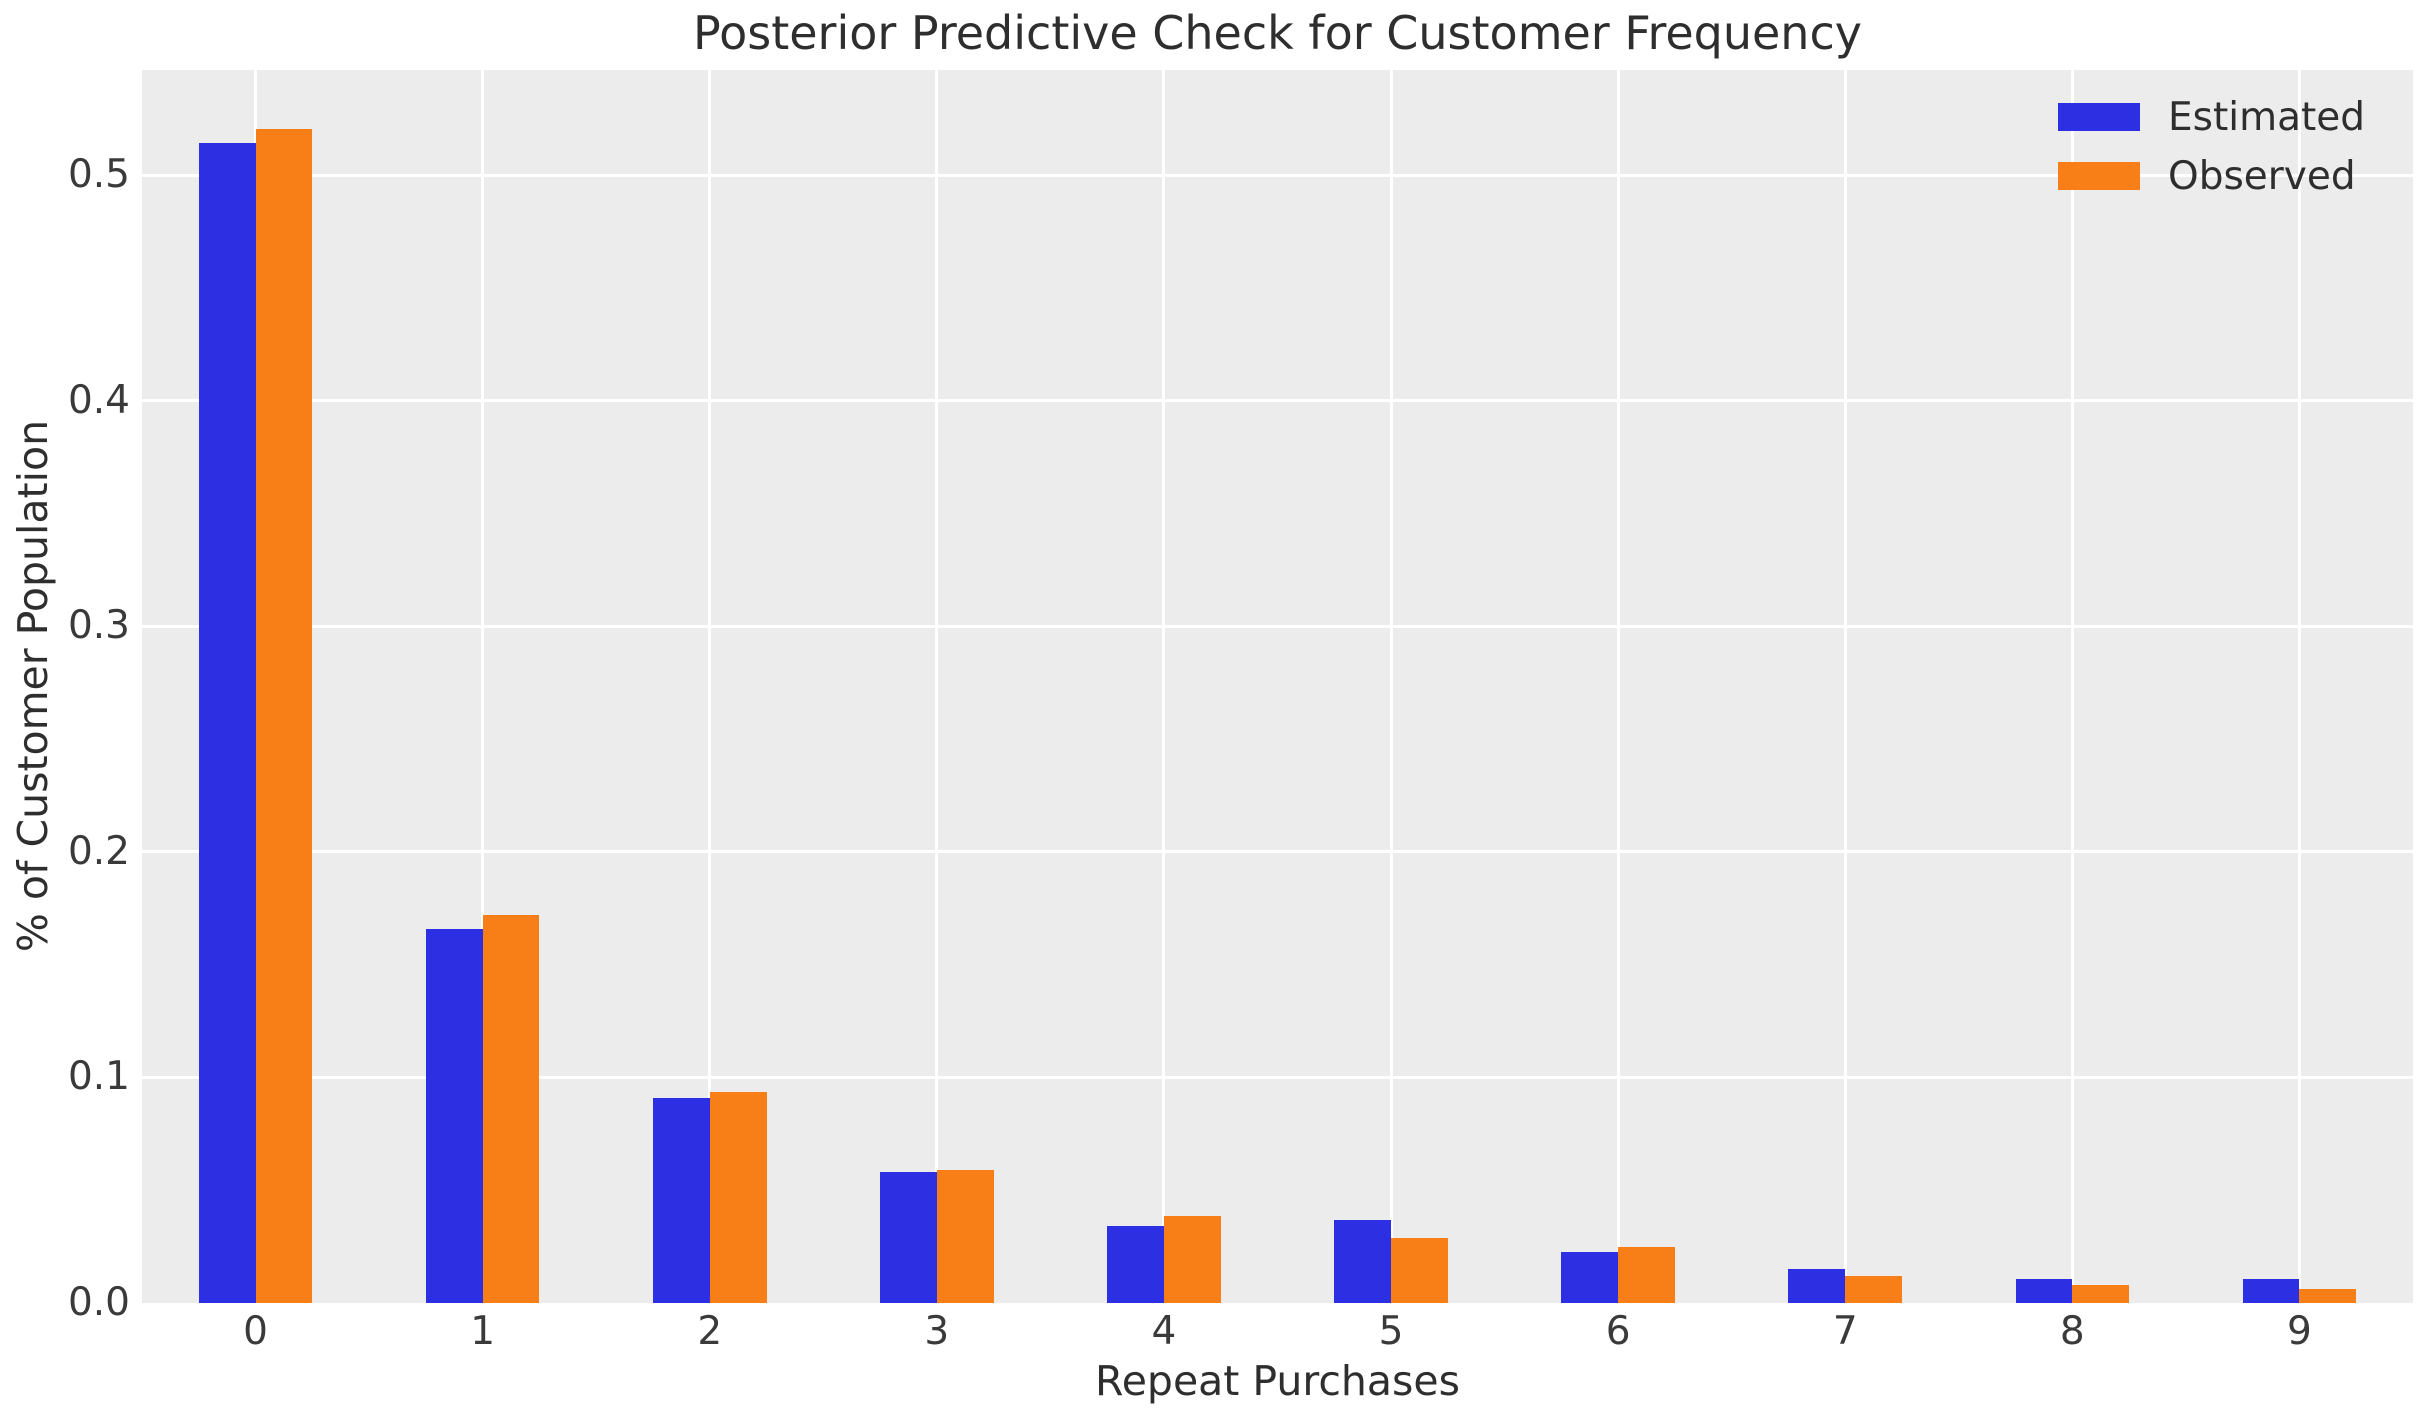 This screenshot has width=2423, height=1423. Describe the element at coordinates (2072, 1331) in the screenshot. I see `x-tick-label: 8` at that location.